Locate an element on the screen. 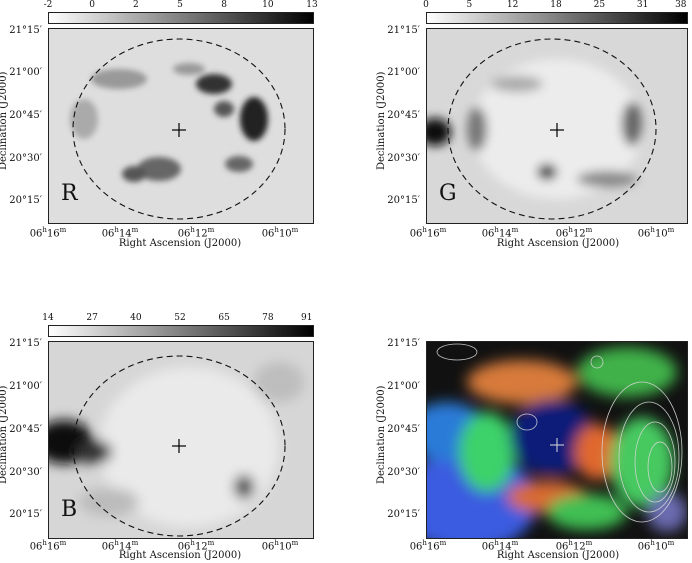 This screenshot has height=563, width=692. map-rgb is located at coordinates (557, 440).